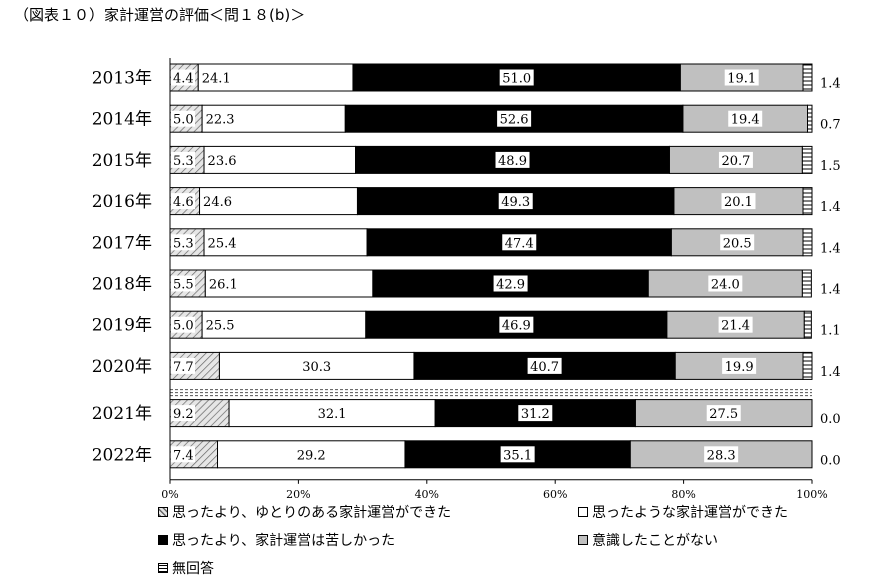 The width and height of the screenshot is (870, 584). Describe the element at coordinates (160, 15) in the screenshot. I see `chart-title: （図表１０）家計運営の評価＜問１８(b)＞` at that location.